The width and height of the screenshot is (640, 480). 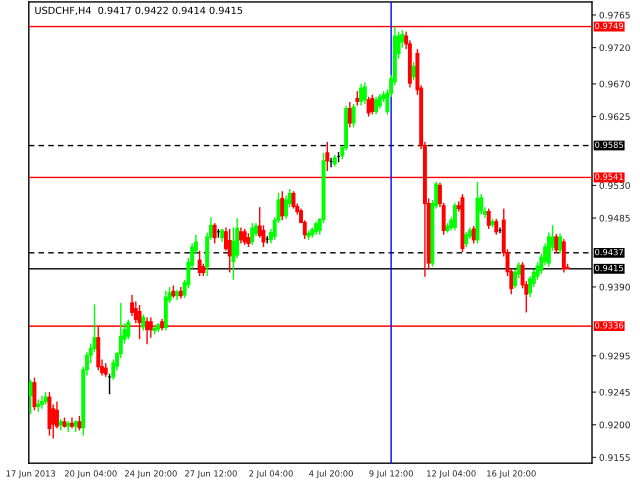 I want to click on y-tick-label: 0.9485, so click(x=615, y=218).